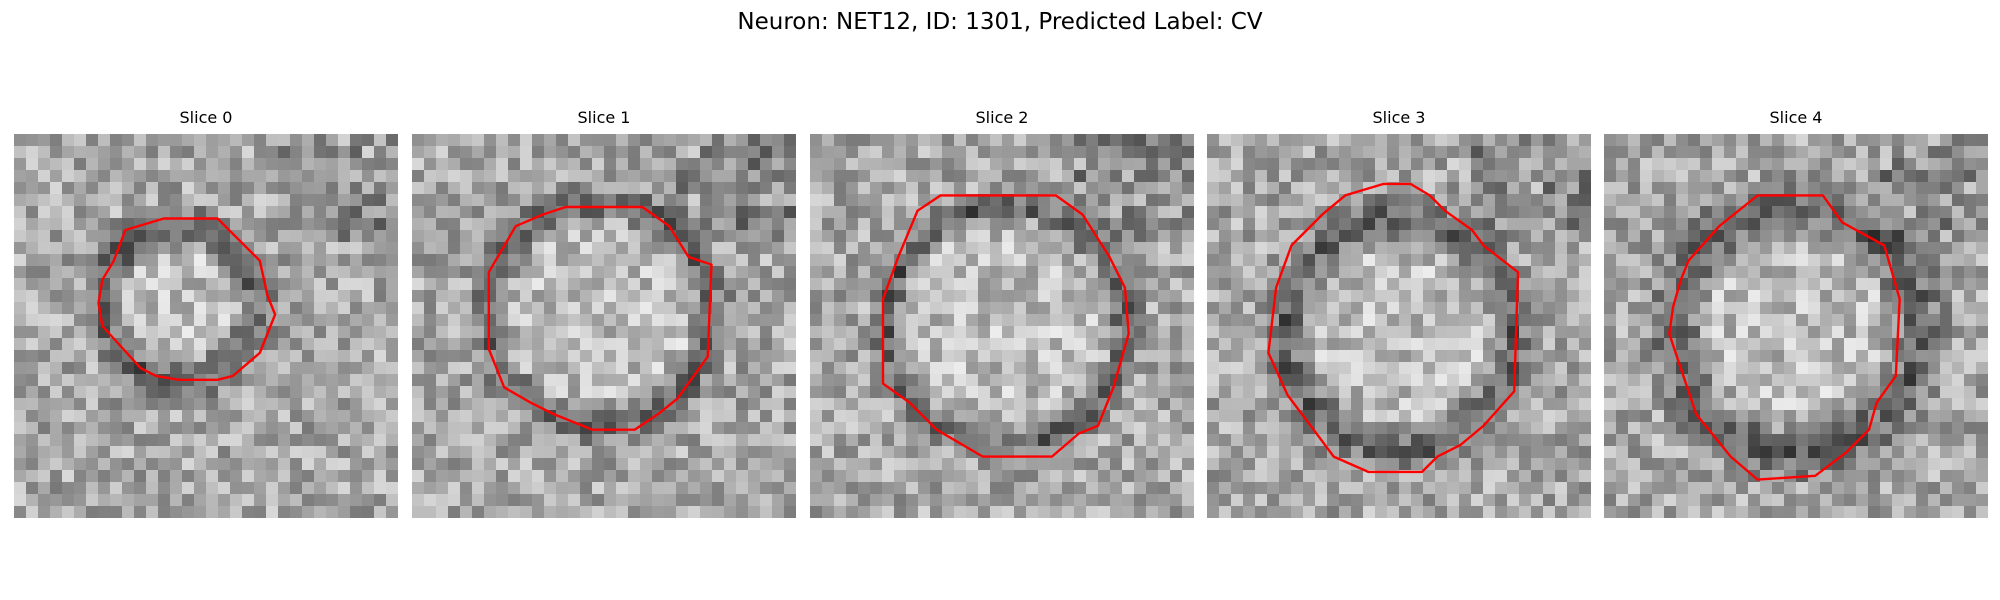 The height and width of the screenshot is (600, 2000). Describe the element at coordinates (1796, 117) in the screenshot. I see `slice-title-4: Slice 4` at that location.